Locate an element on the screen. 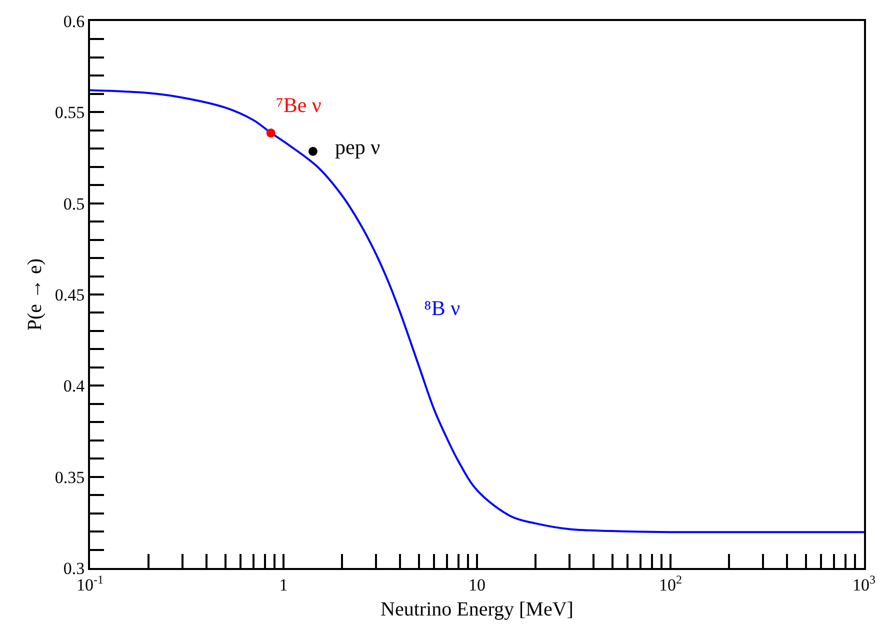  y-tick-label: 0.45 is located at coordinates (69, 294).